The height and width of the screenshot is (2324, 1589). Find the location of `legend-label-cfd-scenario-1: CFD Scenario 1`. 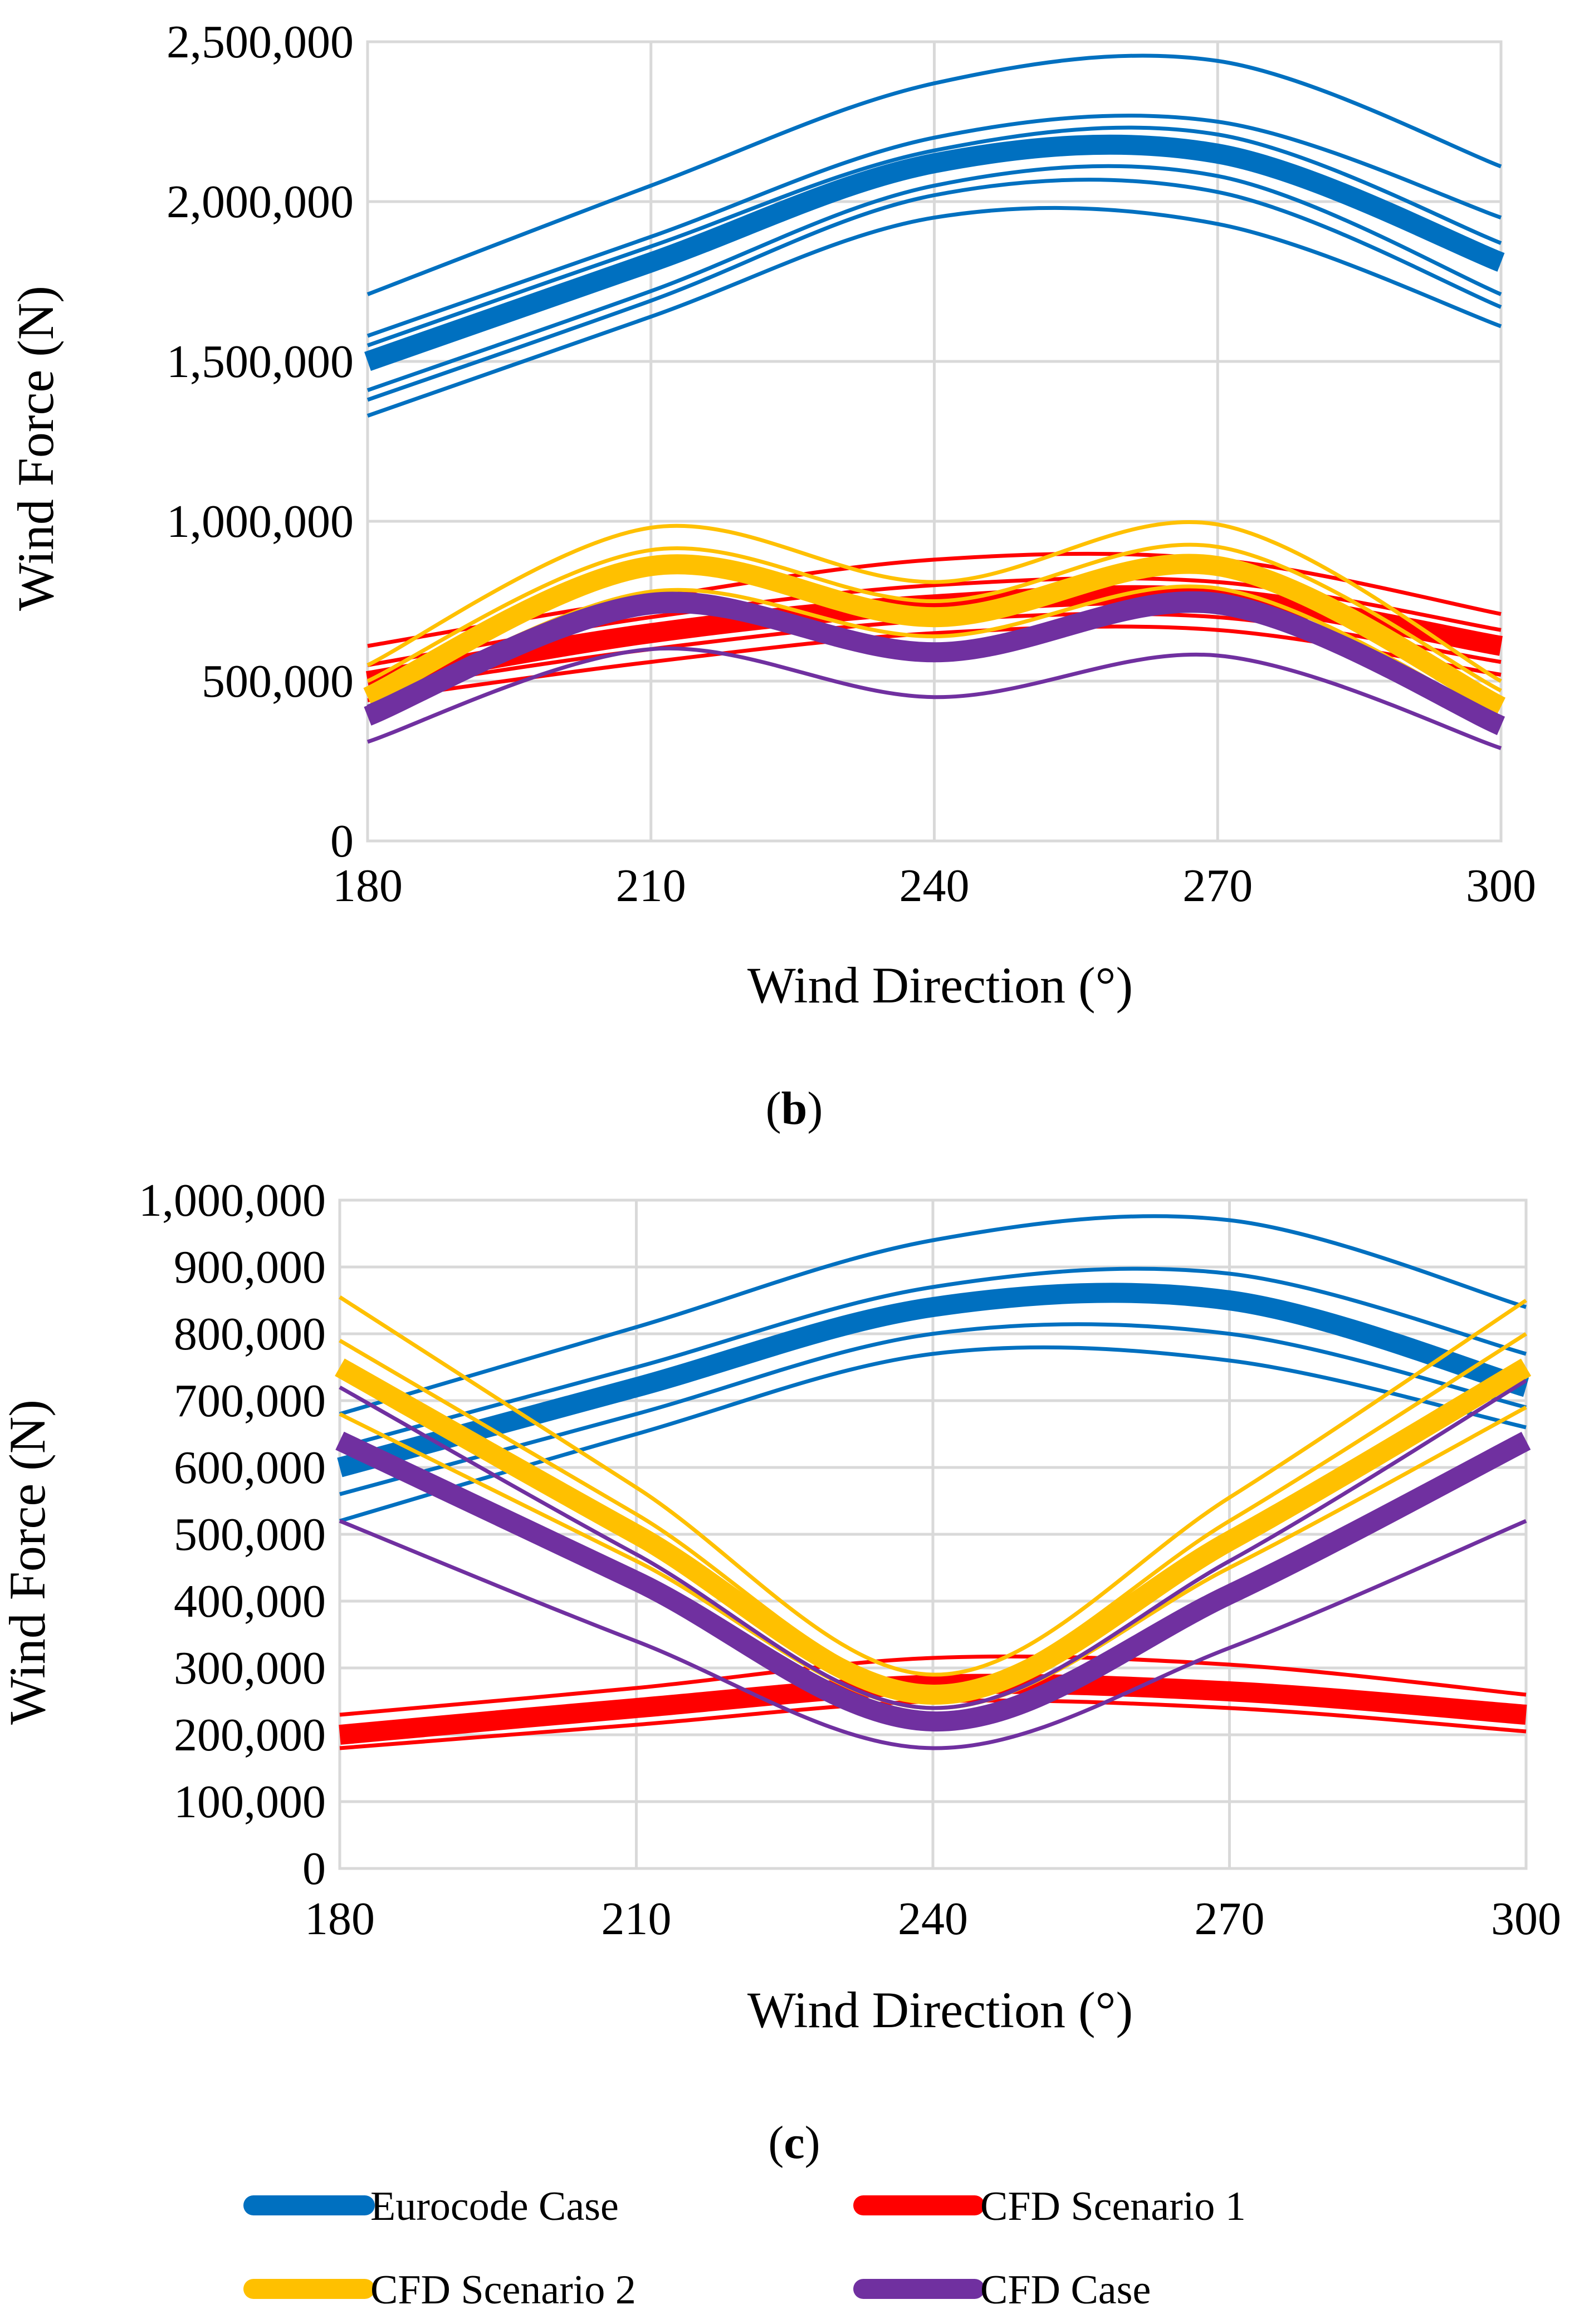

legend-label-cfd-scenario-1: CFD Scenario 1 is located at coordinates (1113, 2207).